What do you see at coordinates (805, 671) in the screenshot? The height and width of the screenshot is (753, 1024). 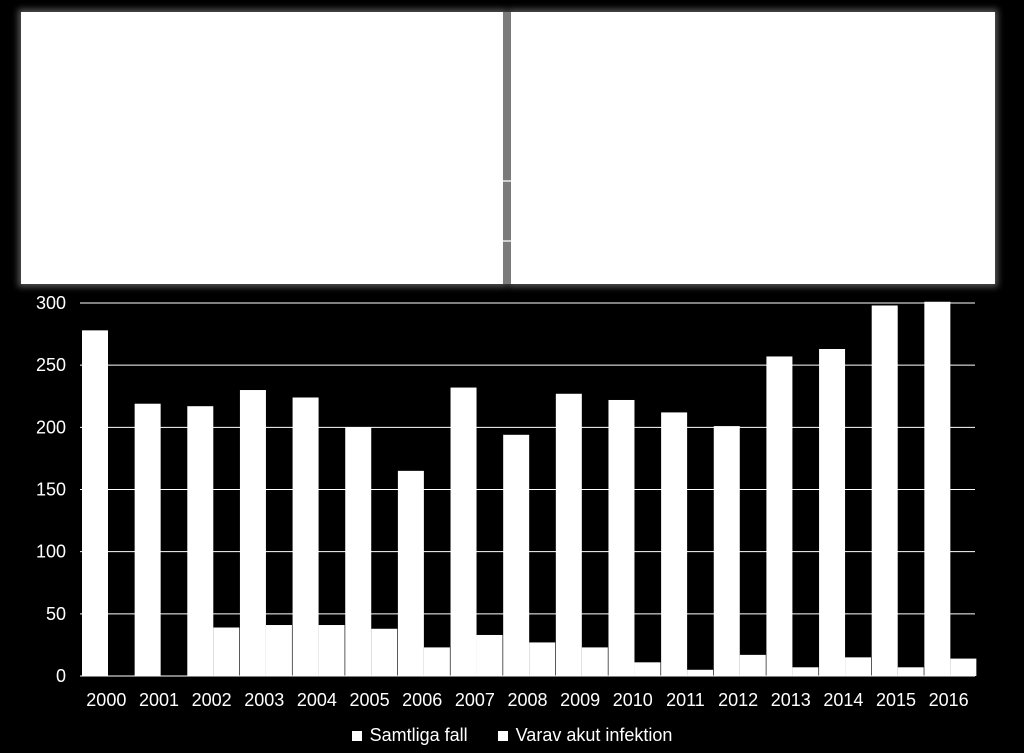 I see `bar-varav-2013` at bounding box center [805, 671].